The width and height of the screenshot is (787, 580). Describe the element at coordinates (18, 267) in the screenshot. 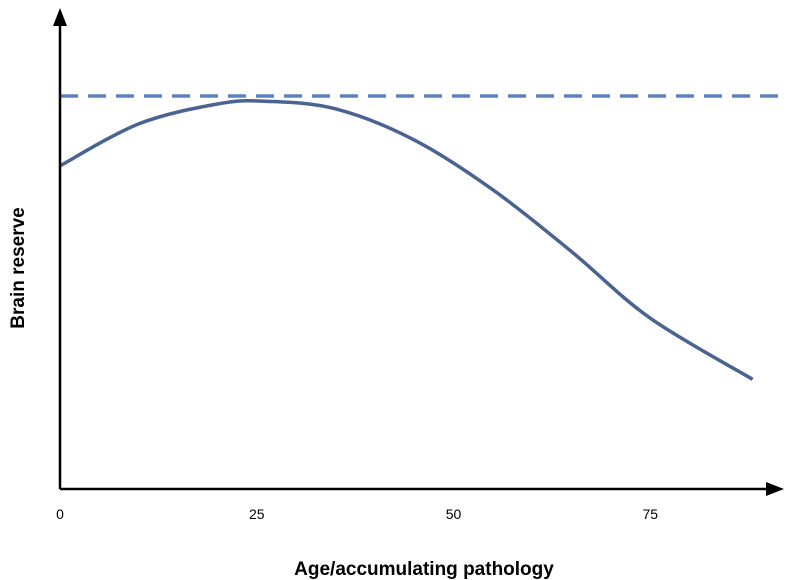

I see `y-axis-title: Brain reserve` at that location.